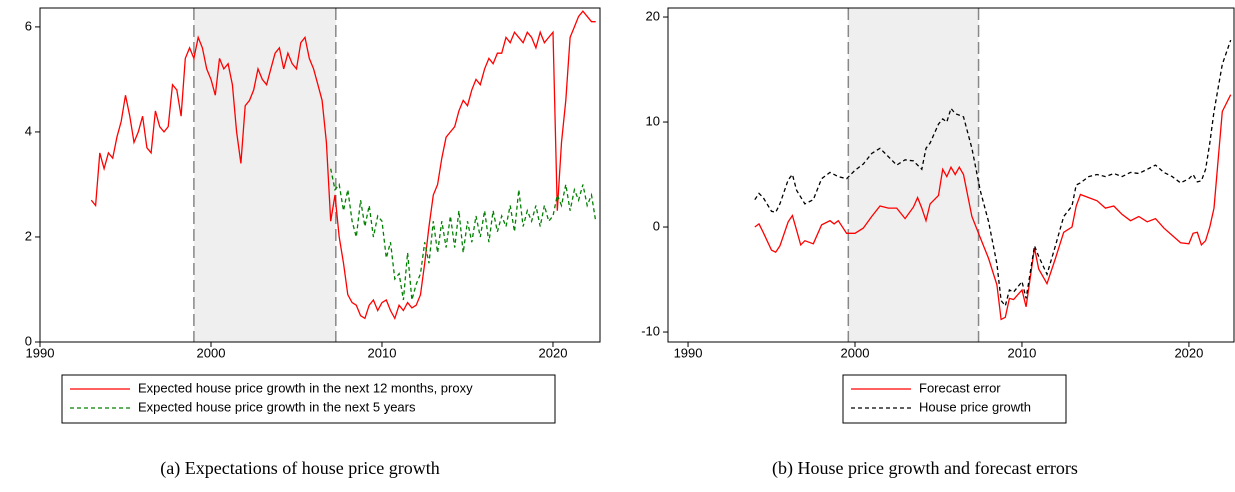 This screenshot has width=1235, height=492. What do you see at coordinates (28, 25) in the screenshot?
I see `y-tick-label: 6` at bounding box center [28, 25].